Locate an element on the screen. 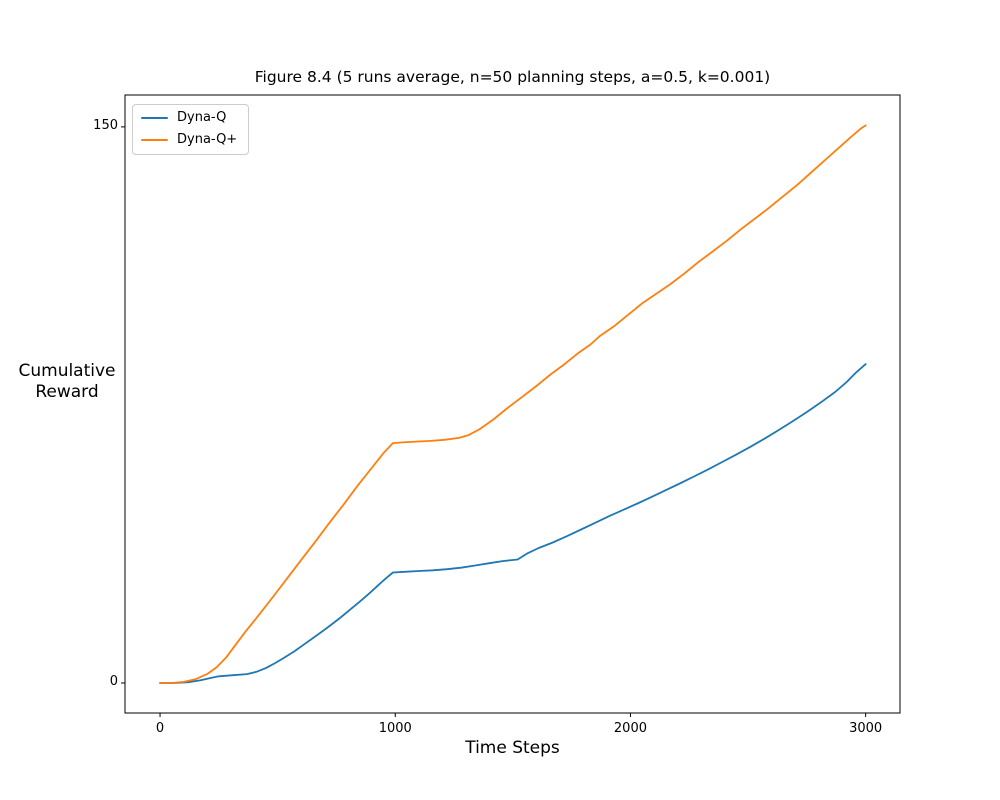  x-tick-label: 2000 is located at coordinates (630, 728).